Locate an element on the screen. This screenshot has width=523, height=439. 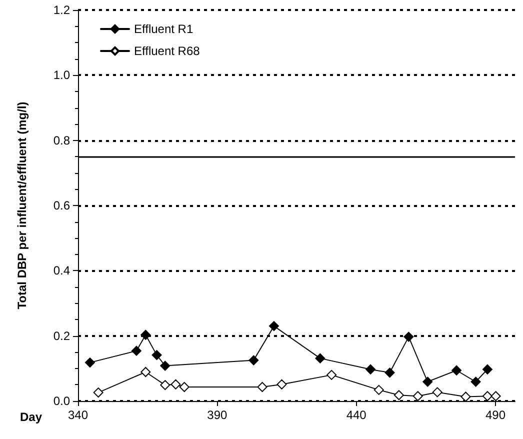
y-tick-label: 0.4 is located at coordinates (61, 271).